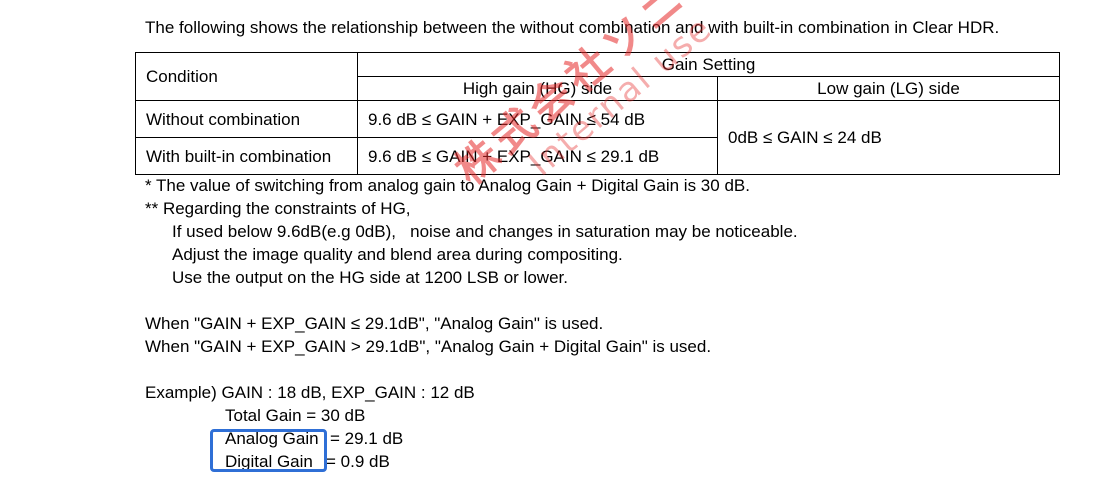  Describe the element at coordinates (246, 156) in the screenshot. I see `row-condition: With built-in combination` at that location.